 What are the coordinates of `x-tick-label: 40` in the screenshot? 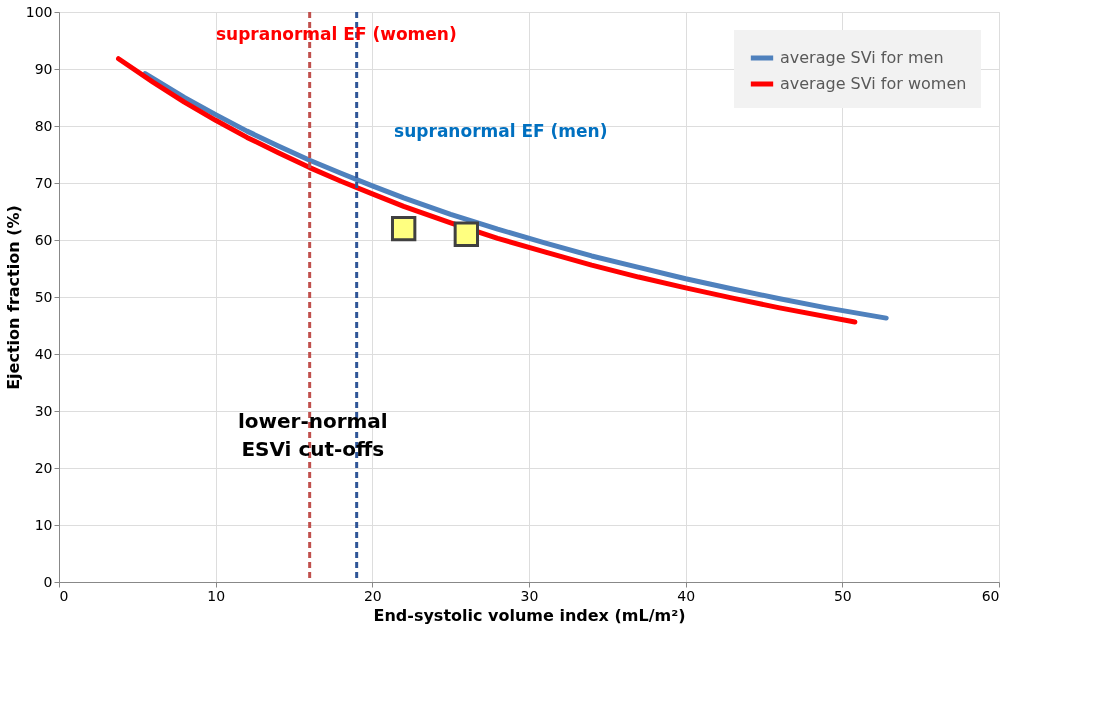 It's located at (686, 595).